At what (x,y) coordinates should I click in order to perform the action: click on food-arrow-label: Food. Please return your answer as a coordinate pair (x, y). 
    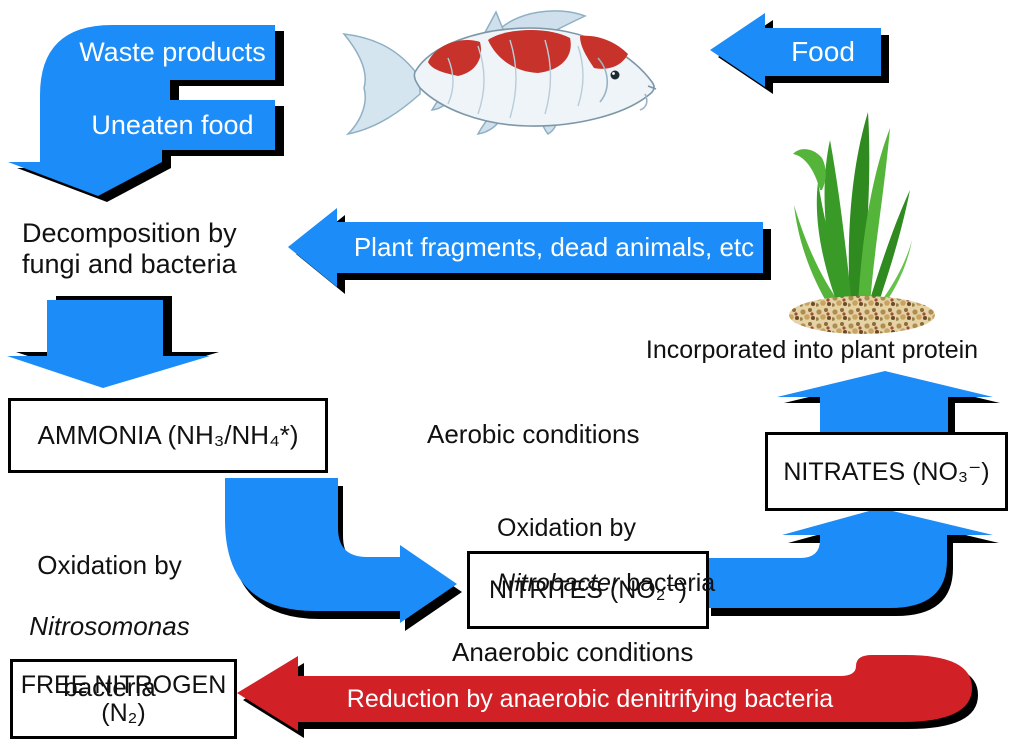
    Looking at the image, I should click on (823, 51).